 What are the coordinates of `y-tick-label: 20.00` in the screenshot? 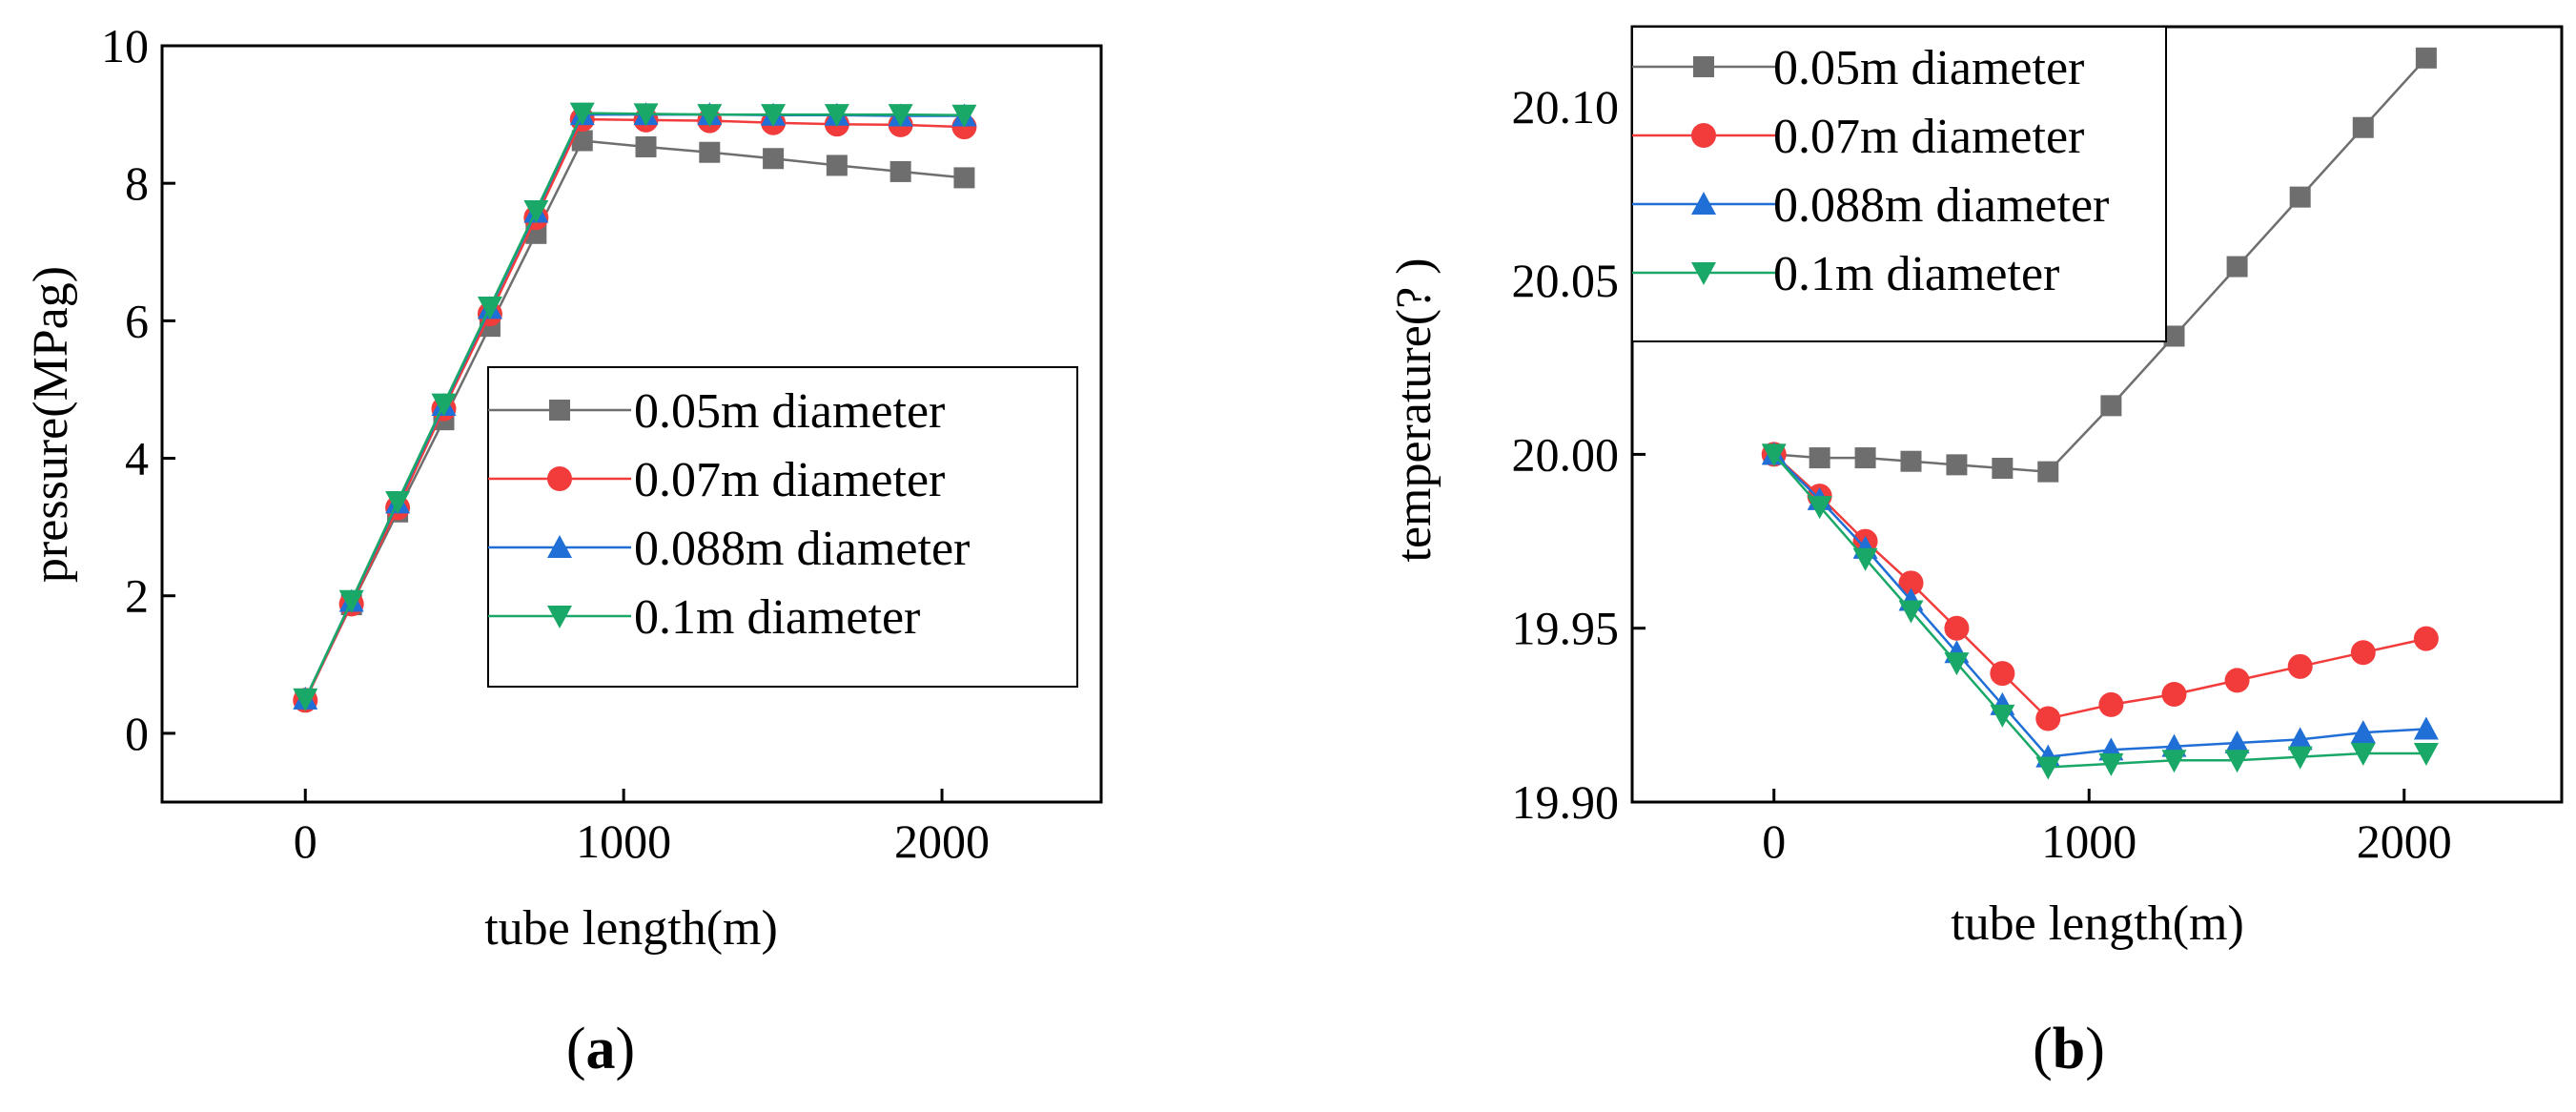 It's located at (1566, 454).